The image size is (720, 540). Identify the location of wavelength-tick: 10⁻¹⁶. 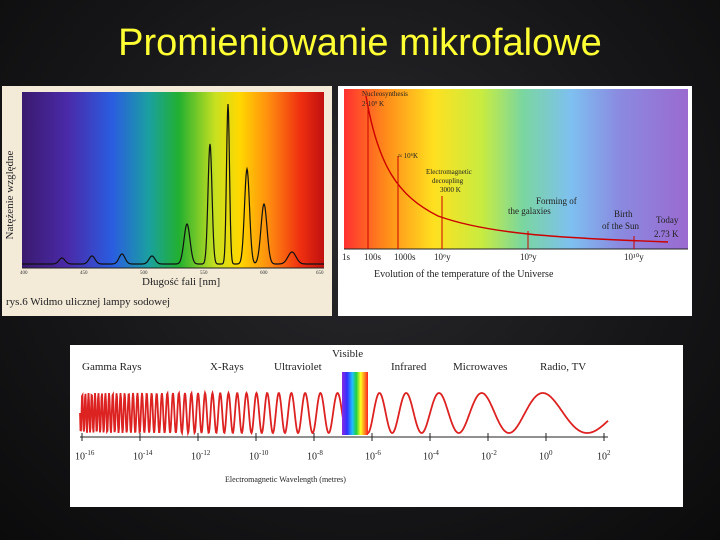
(85, 456).